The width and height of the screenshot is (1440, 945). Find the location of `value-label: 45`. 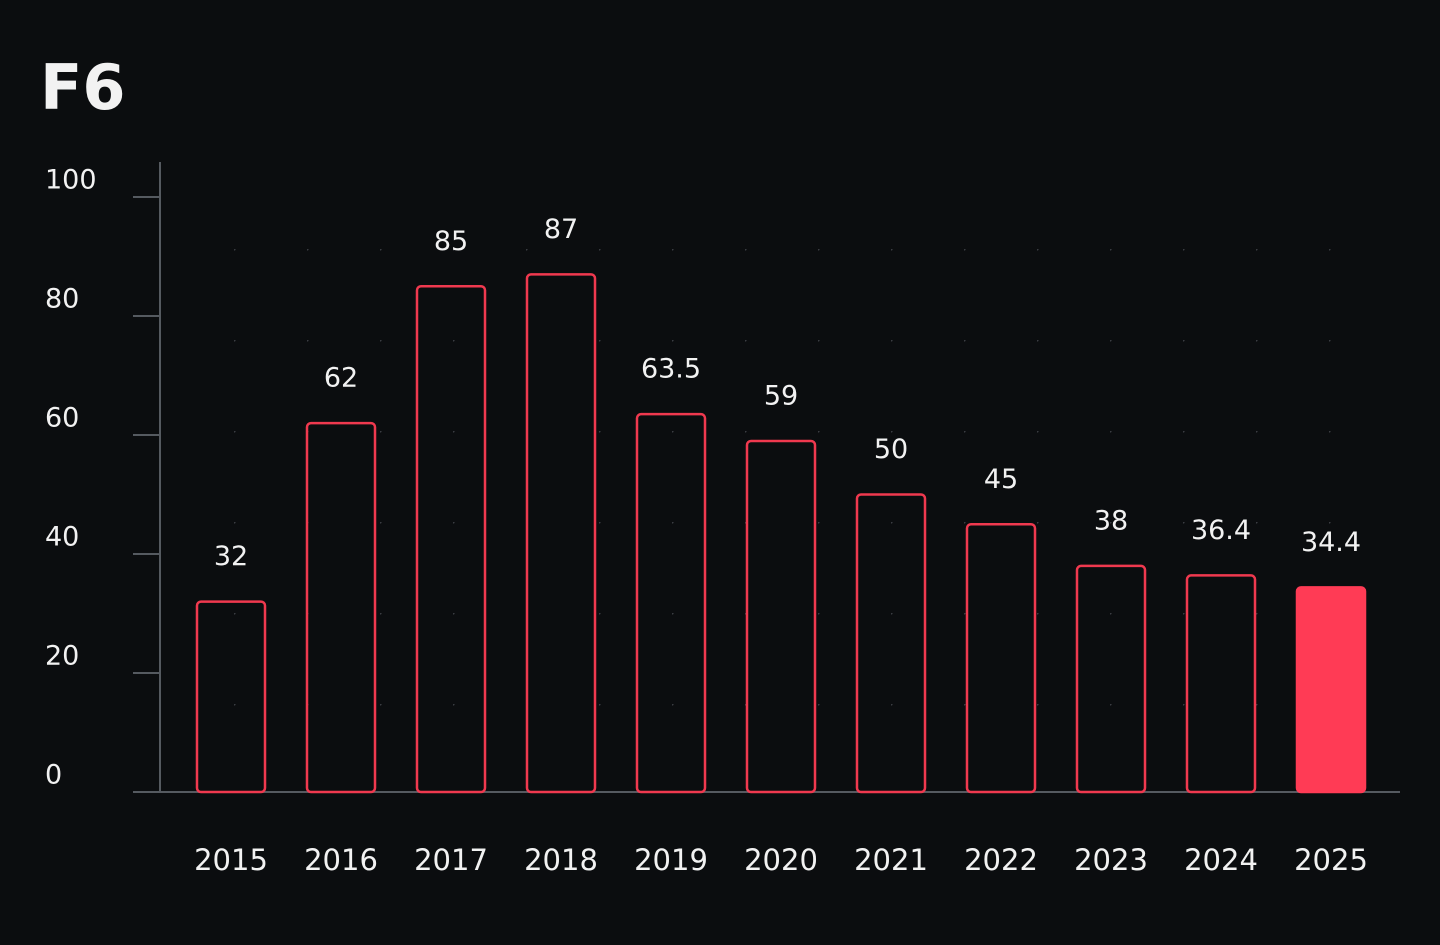

value-label: 45 is located at coordinates (1001, 479).